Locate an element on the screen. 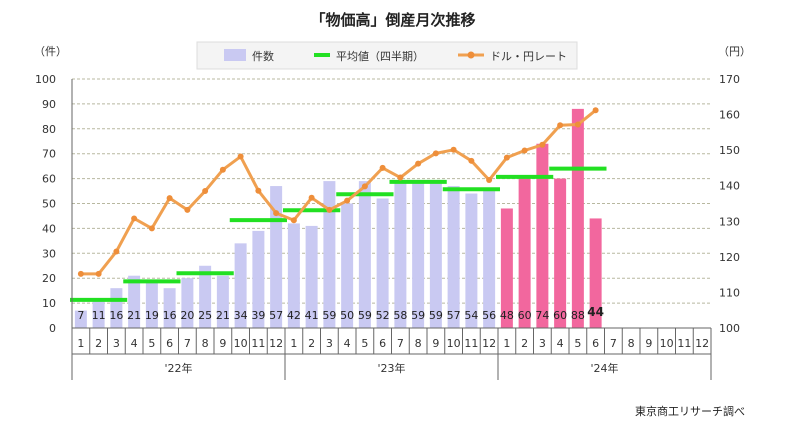 The width and height of the screenshot is (787, 430). bar-value-label: 56 is located at coordinates (489, 315).